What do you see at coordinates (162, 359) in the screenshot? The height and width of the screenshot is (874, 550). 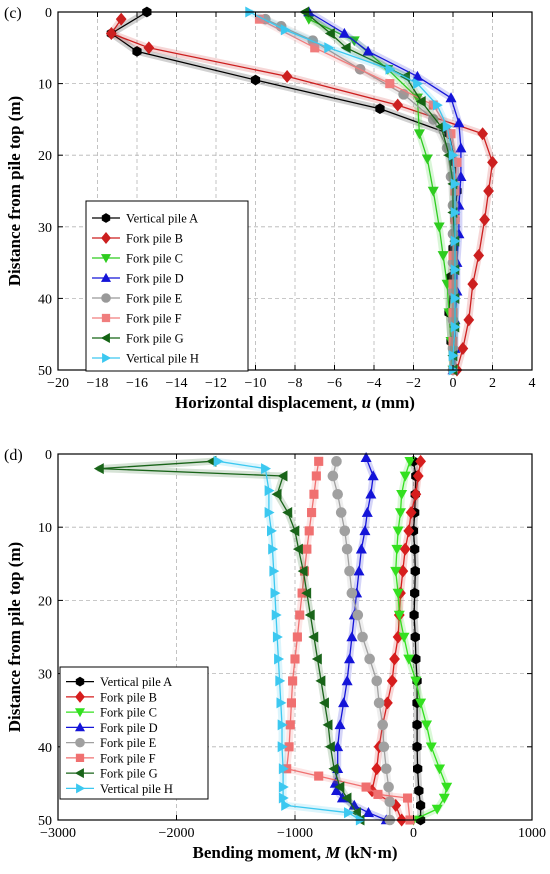 I see `legend-label: Vertical pile H` at bounding box center [162, 359].